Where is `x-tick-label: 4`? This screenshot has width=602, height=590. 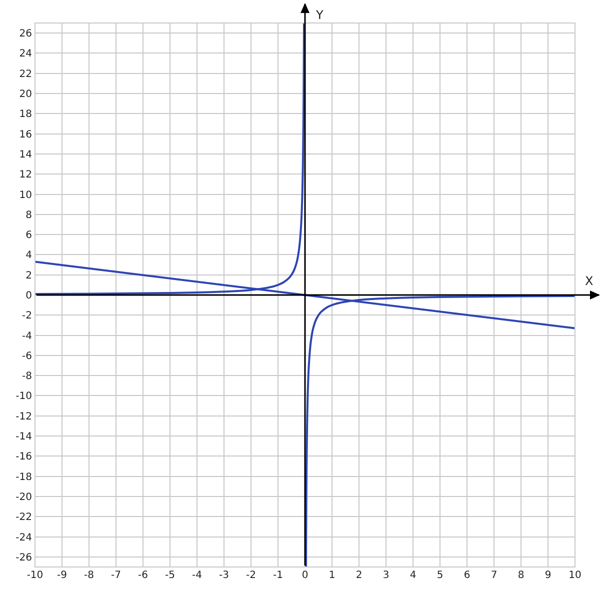
x-tick-label: 4 is located at coordinates (413, 575).